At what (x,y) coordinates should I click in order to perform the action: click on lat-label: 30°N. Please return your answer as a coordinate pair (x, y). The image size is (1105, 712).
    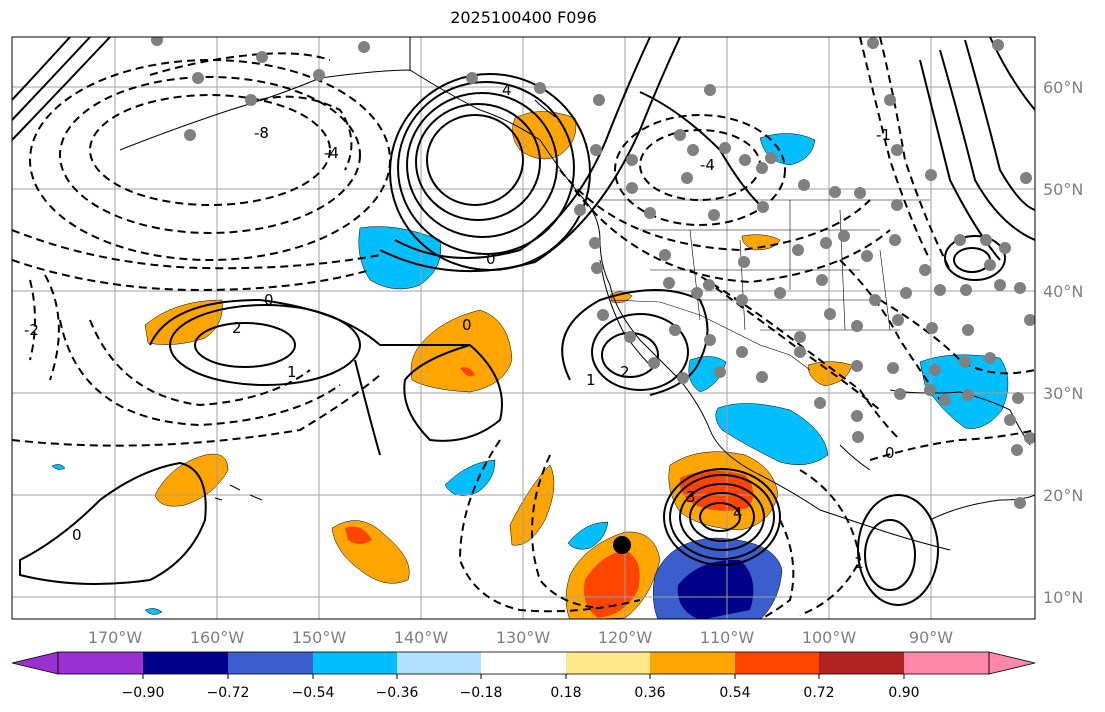
    Looking at the image, I should click on (1063, 393).